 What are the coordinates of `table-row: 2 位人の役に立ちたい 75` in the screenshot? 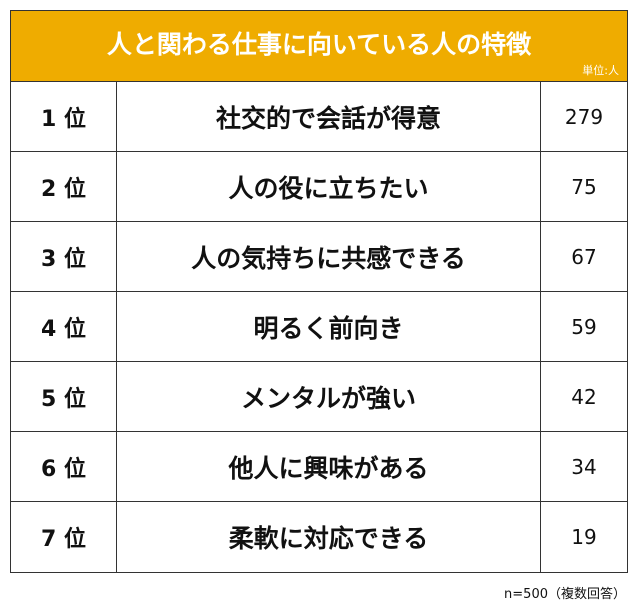 It's located at (319, 187).